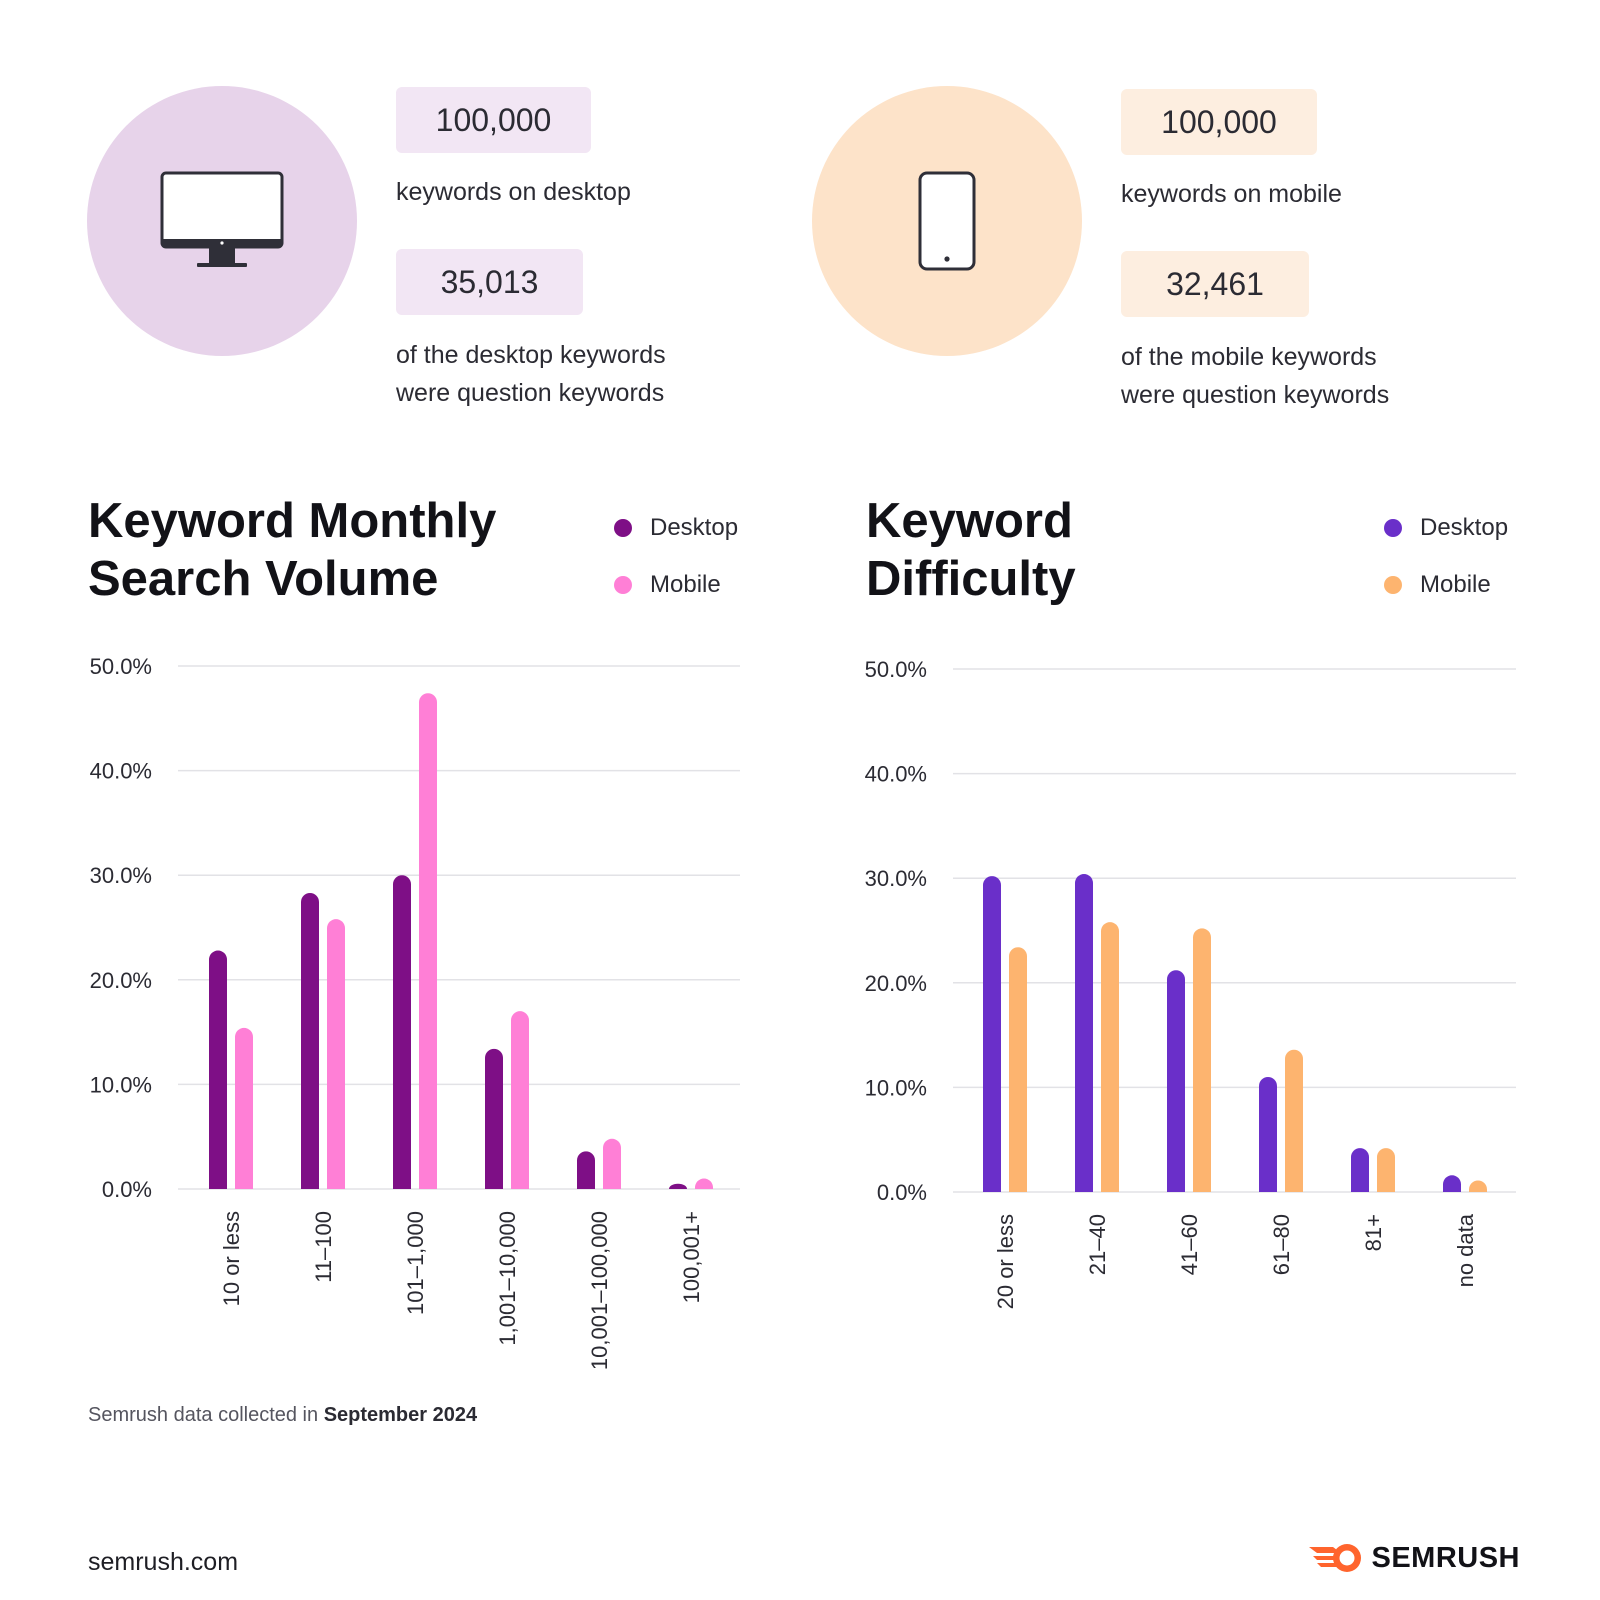 This screenshot has width=1600, height=1600. What do you see at coordinates (691, 1257) in the screenshot?
I see `volume-x-tick-label: 100,001+` at bounding box center [691, 1257].